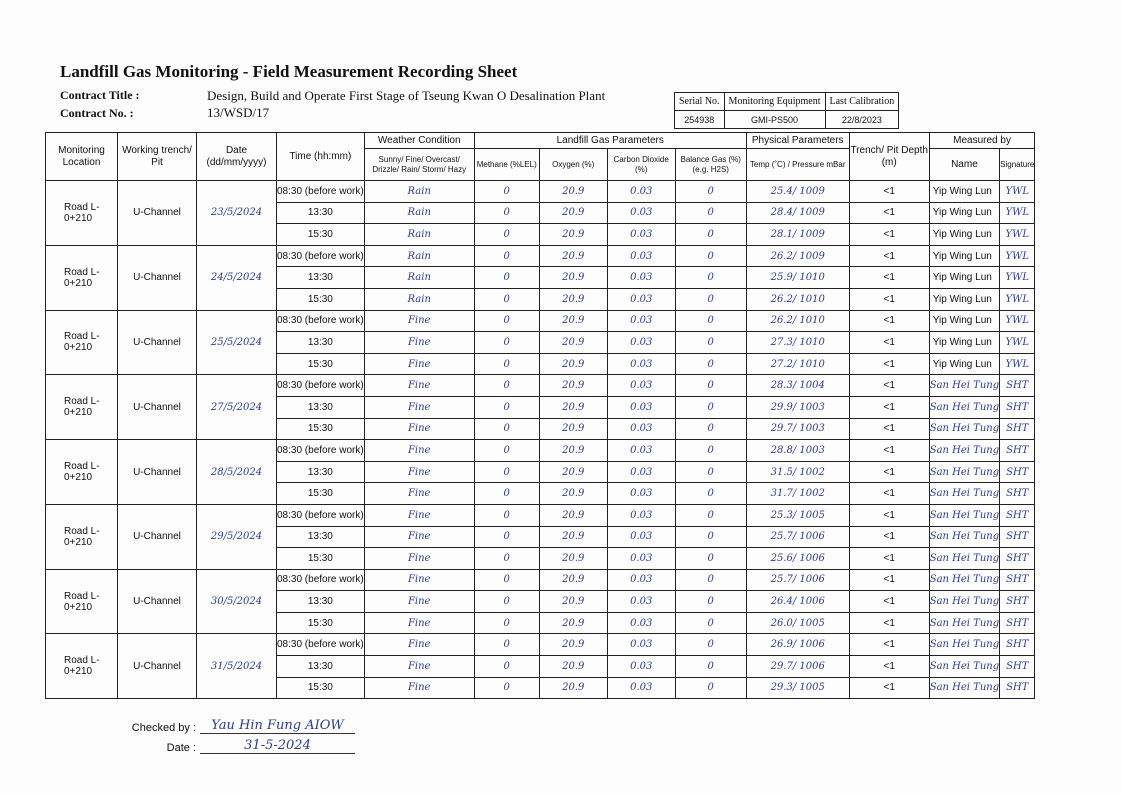  What do you see at coordinates (699, 119) in the screenshot?
I see `serial-no: 254938` at bounding box center [699, 119].